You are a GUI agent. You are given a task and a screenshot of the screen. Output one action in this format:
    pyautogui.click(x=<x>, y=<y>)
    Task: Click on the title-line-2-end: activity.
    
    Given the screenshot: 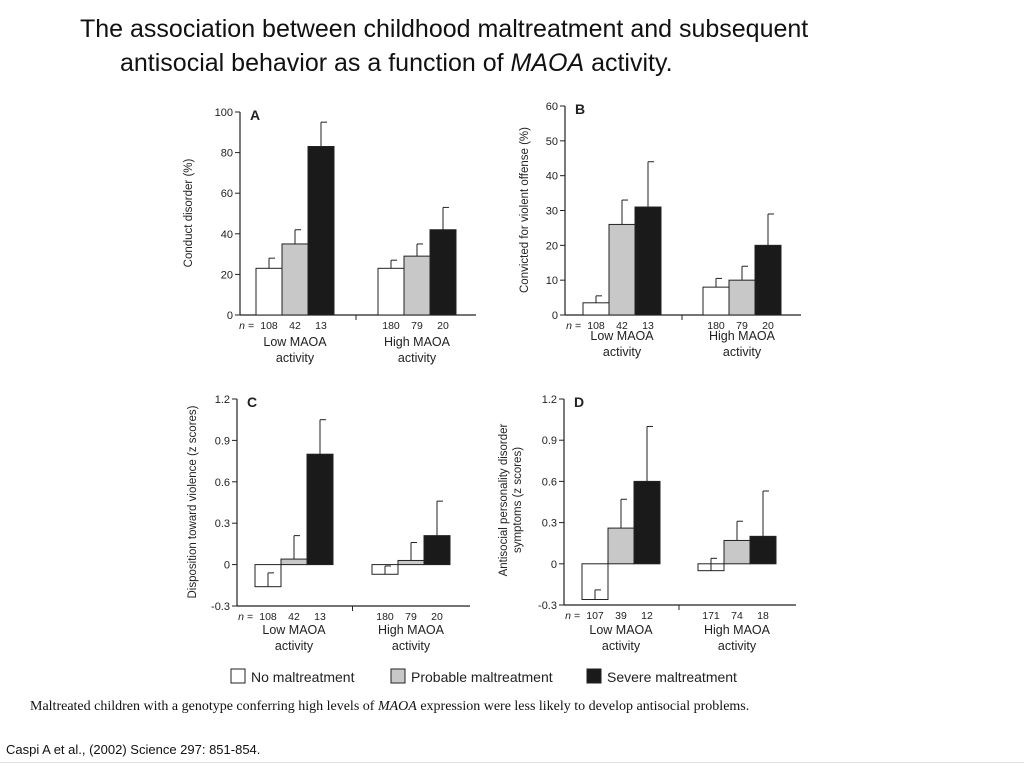 What is the action you would take?
    pyautogui.click(x=628, y=63)
    